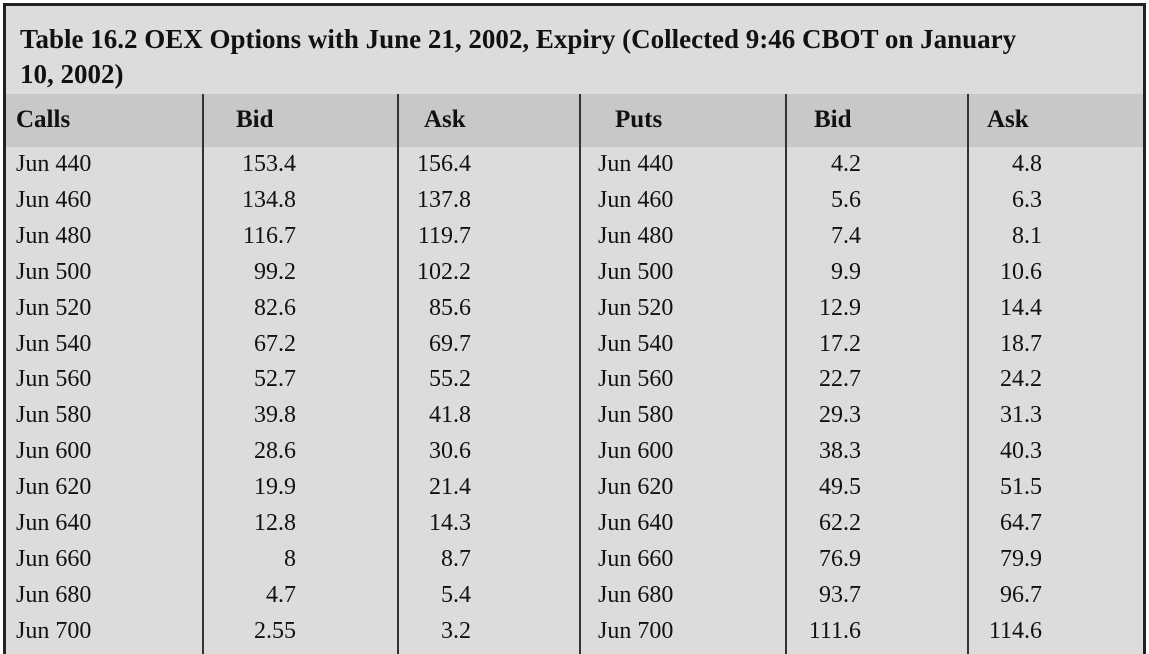 The width and height of the screenshot is (1149, 654). What do you see at coordinates (1008, 119) in the screenshot?
I see `header-put-ask: Ask` at bounding box center [1008, 119].